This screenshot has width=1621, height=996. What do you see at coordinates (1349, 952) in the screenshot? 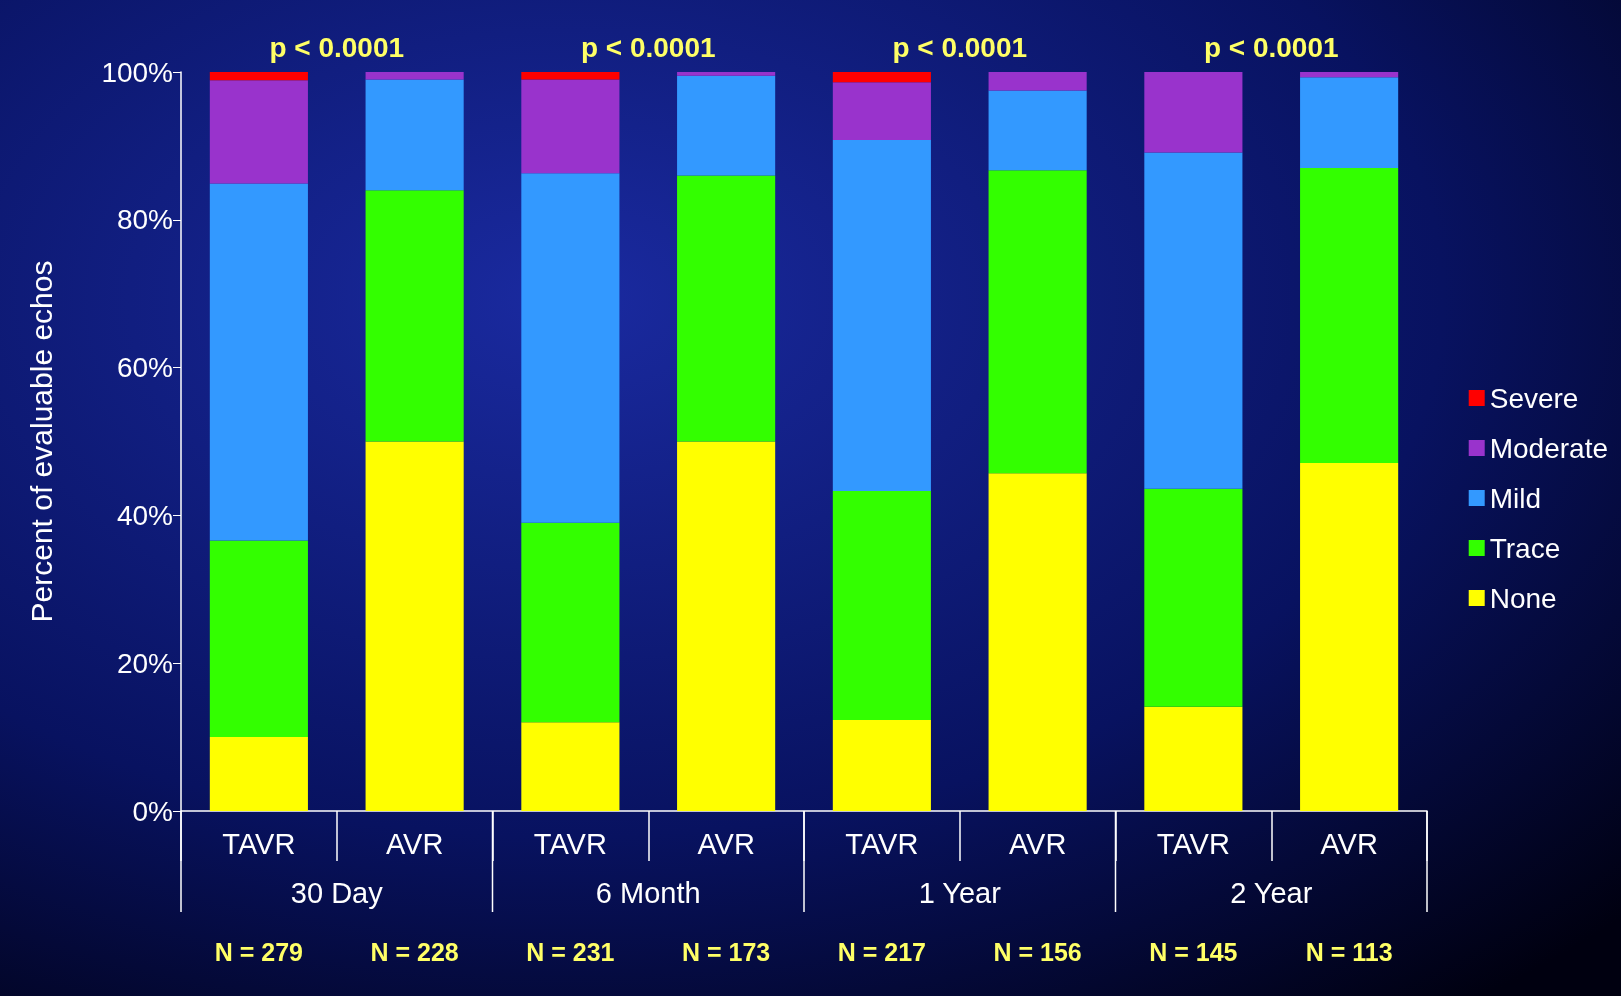
I see `text: N = 113` at bounding box center [1349, 952].